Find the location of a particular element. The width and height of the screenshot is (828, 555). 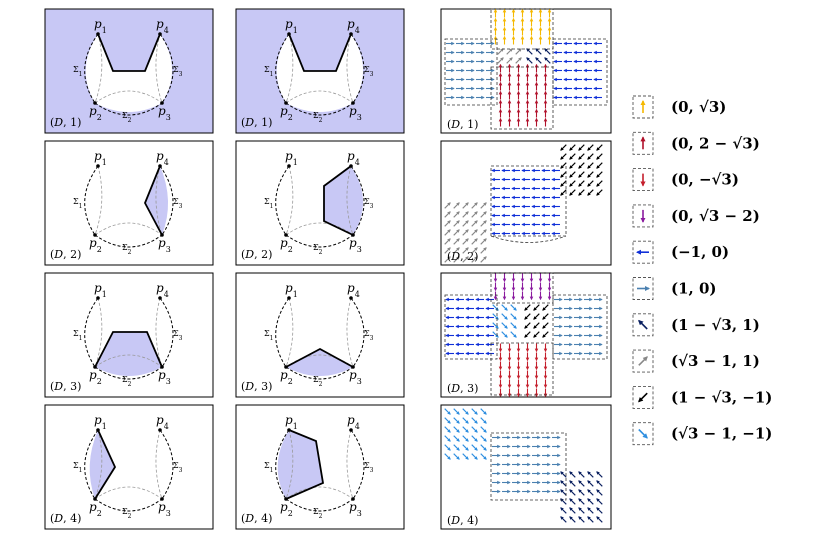

sigma-label-s1: Σ1 is located at coordinates (77, 467).